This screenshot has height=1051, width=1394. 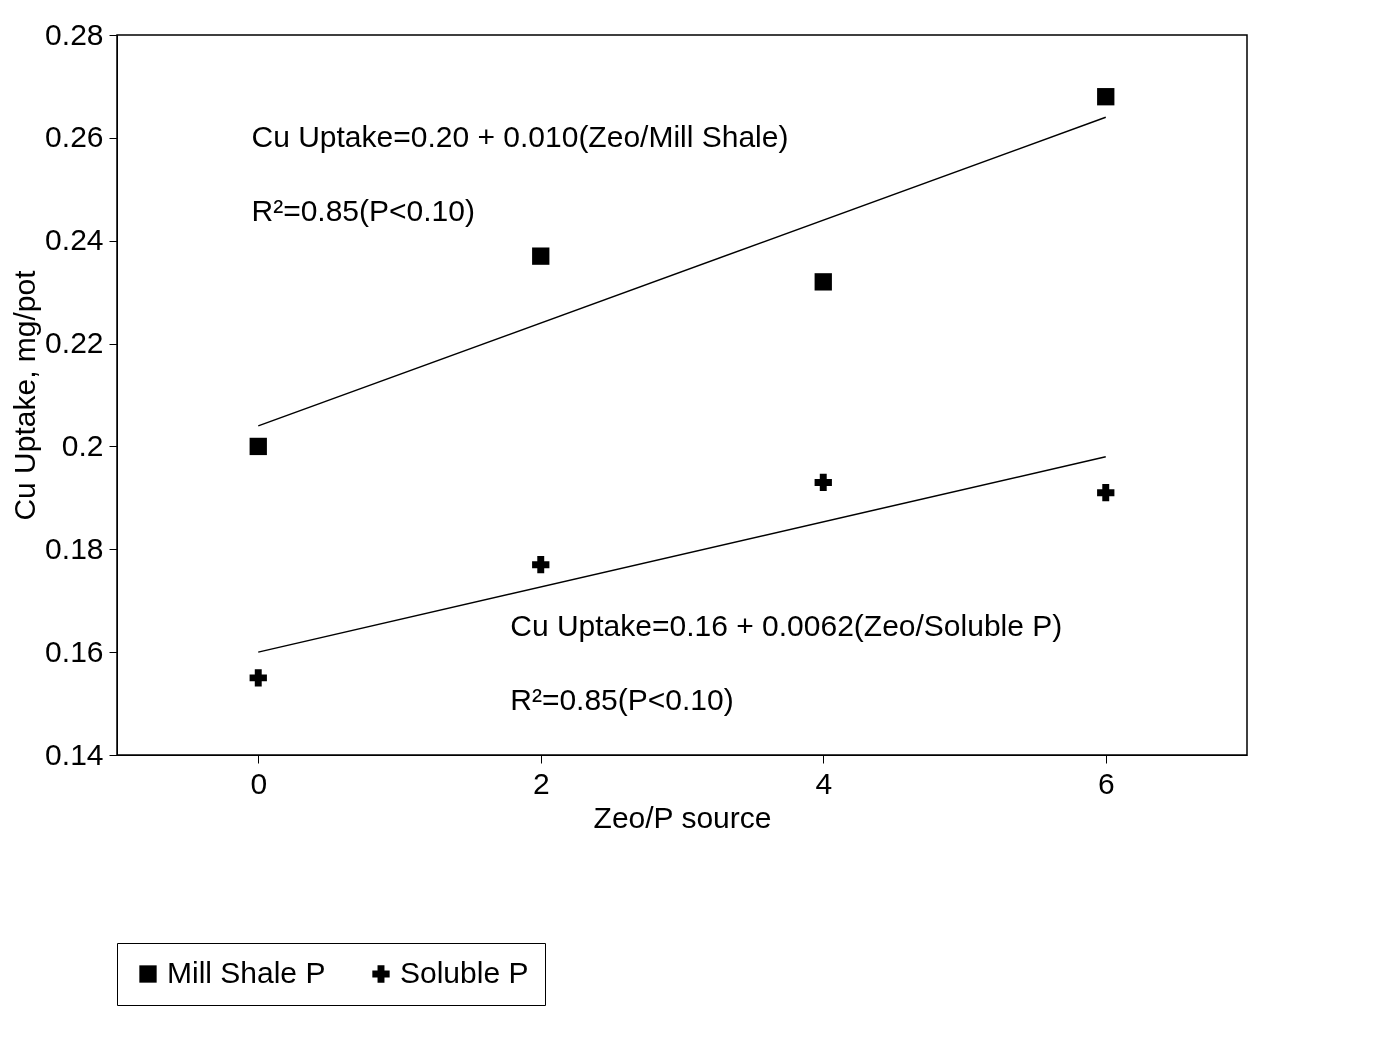 What do you see at coordinates (74, 343) in the screenshot?
I see `y-tick-label: 0.22` at bounding box center [74, 343].